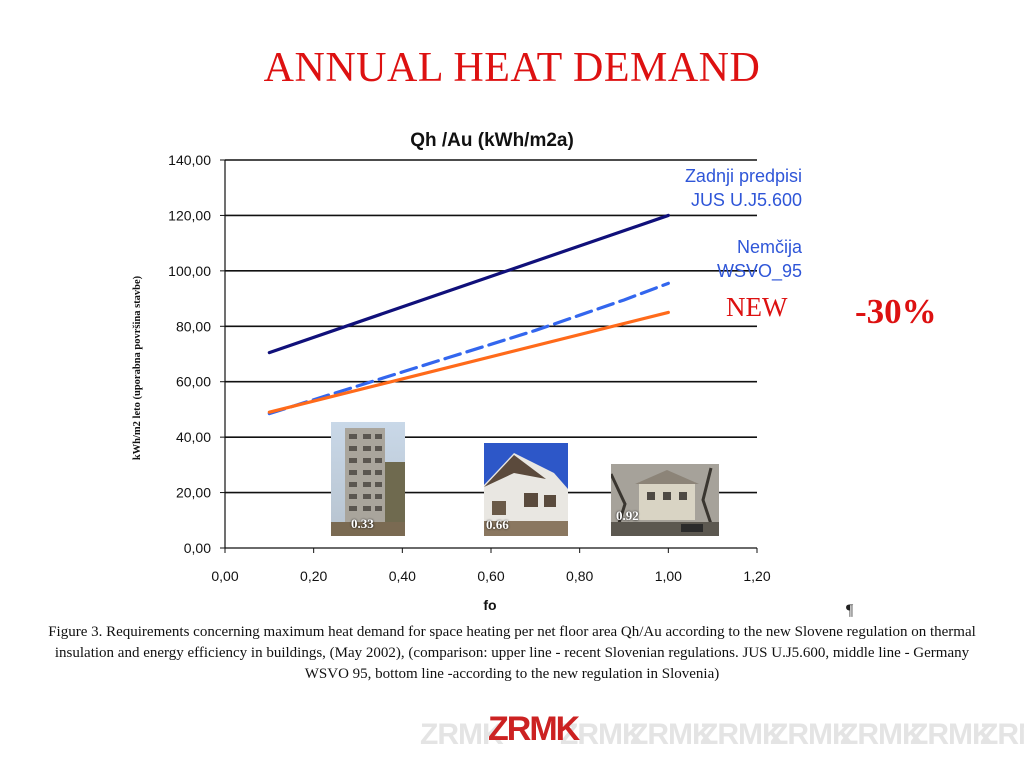  I want to click on photo-label-villa: 0.92, so click(627, 515).